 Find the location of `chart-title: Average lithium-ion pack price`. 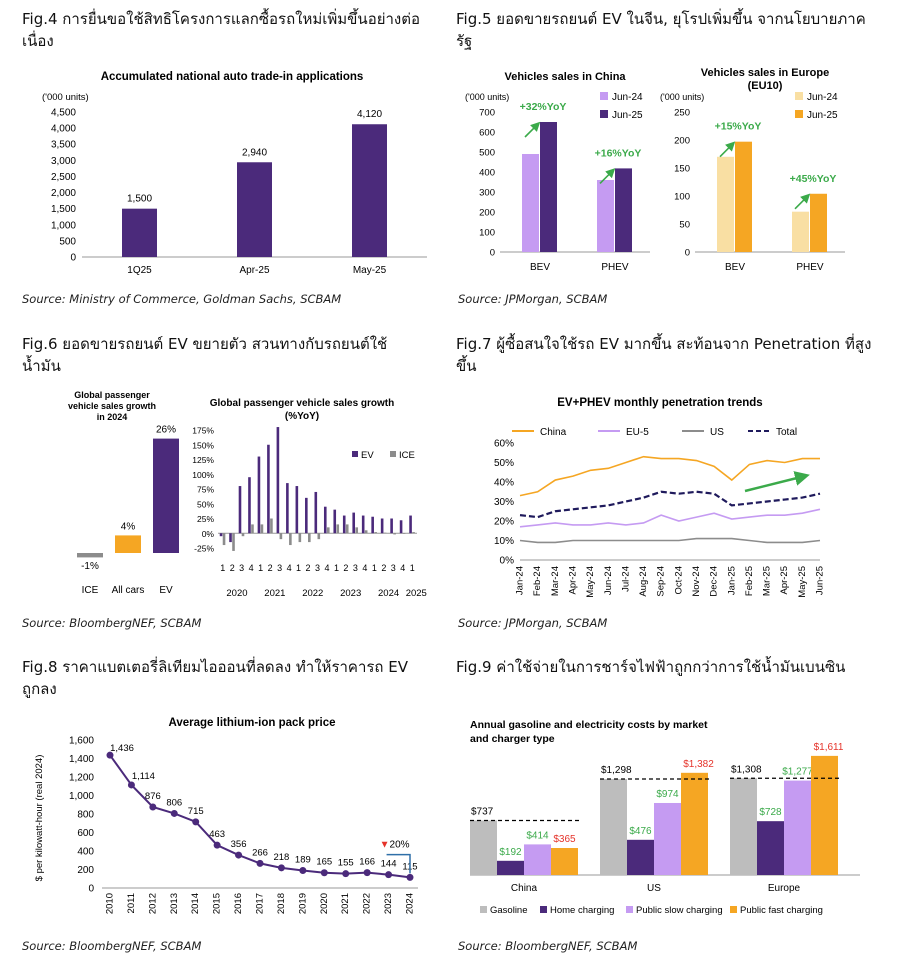

chart-title: Average lithium-ion pack price is located at coordinates (251, 723).